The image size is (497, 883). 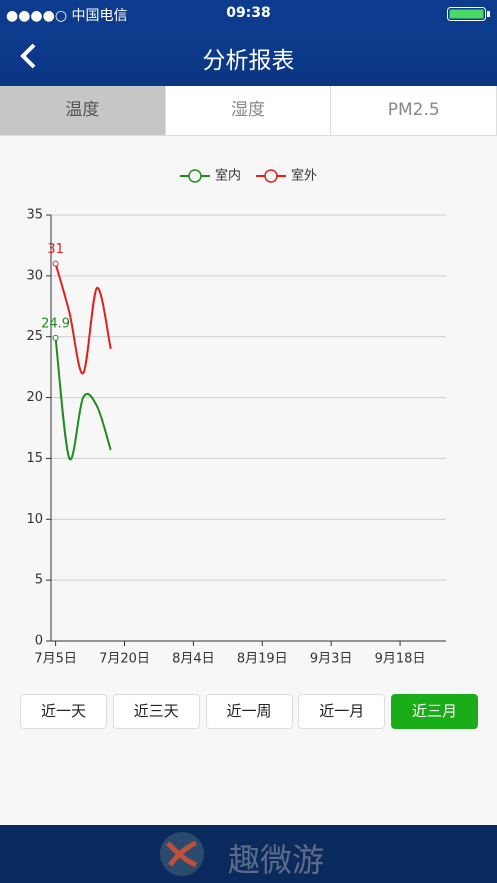 What do you see at coordinates (468, 14) in the screenshot?
I see `battery` at bounding box center [468, 14].